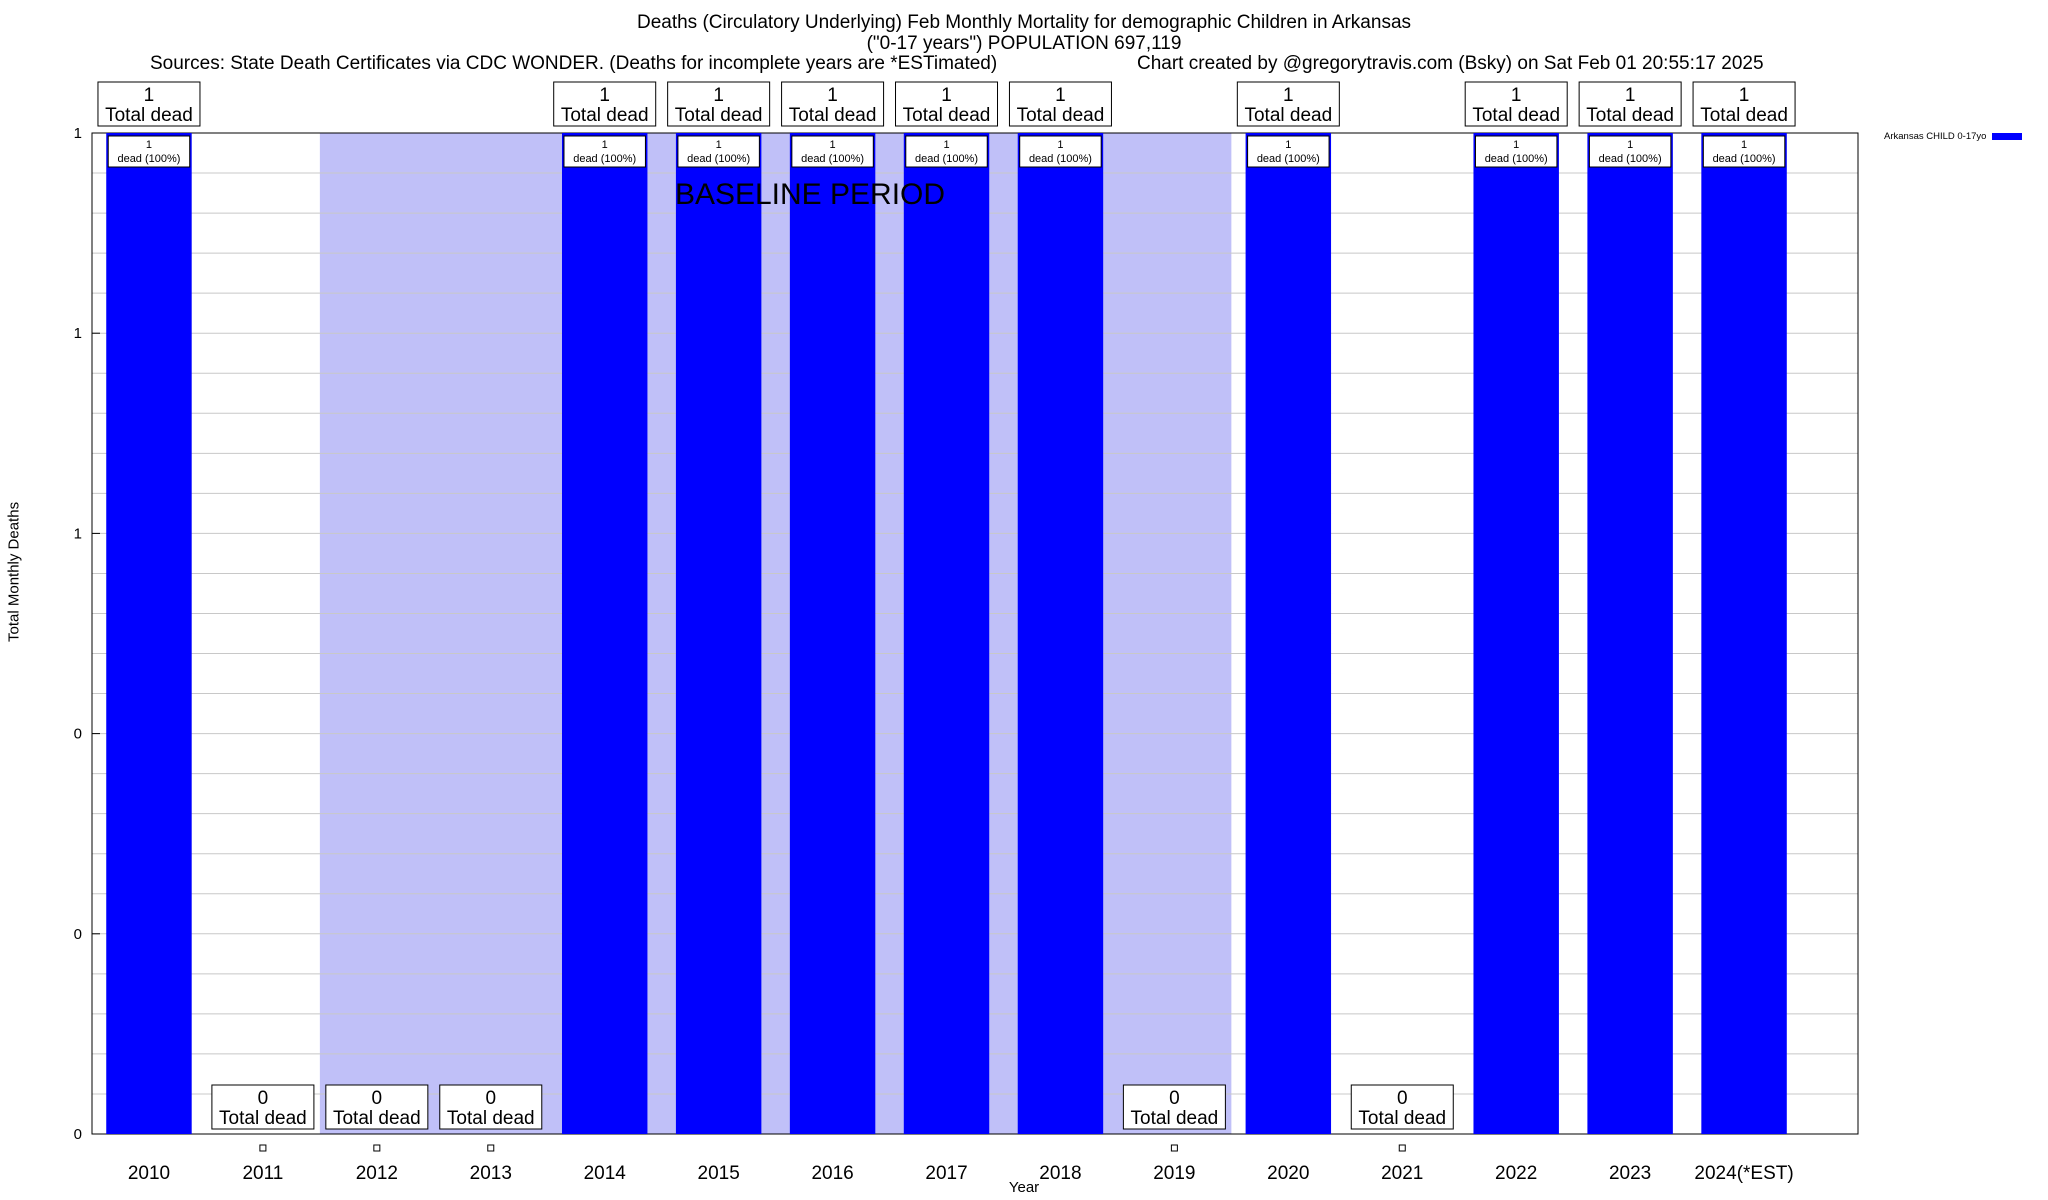 This screenshot has height=1200, width=2048. I want to click on x-tick-label: 2011, so click(262, 1173).